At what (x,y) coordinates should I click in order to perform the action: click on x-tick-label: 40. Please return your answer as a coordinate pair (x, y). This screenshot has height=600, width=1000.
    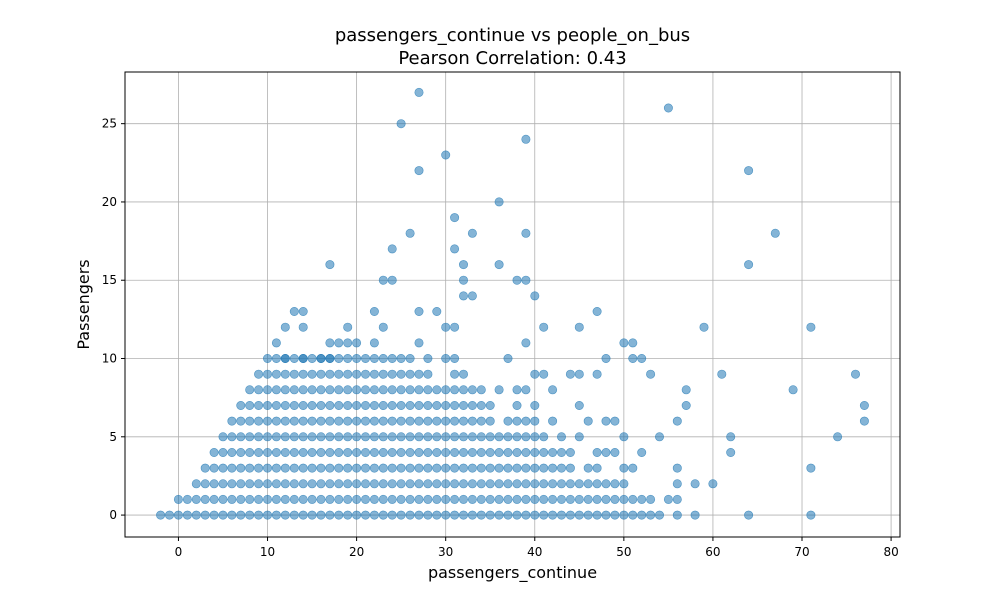
    Looking at the image, I should click on (534, 552).